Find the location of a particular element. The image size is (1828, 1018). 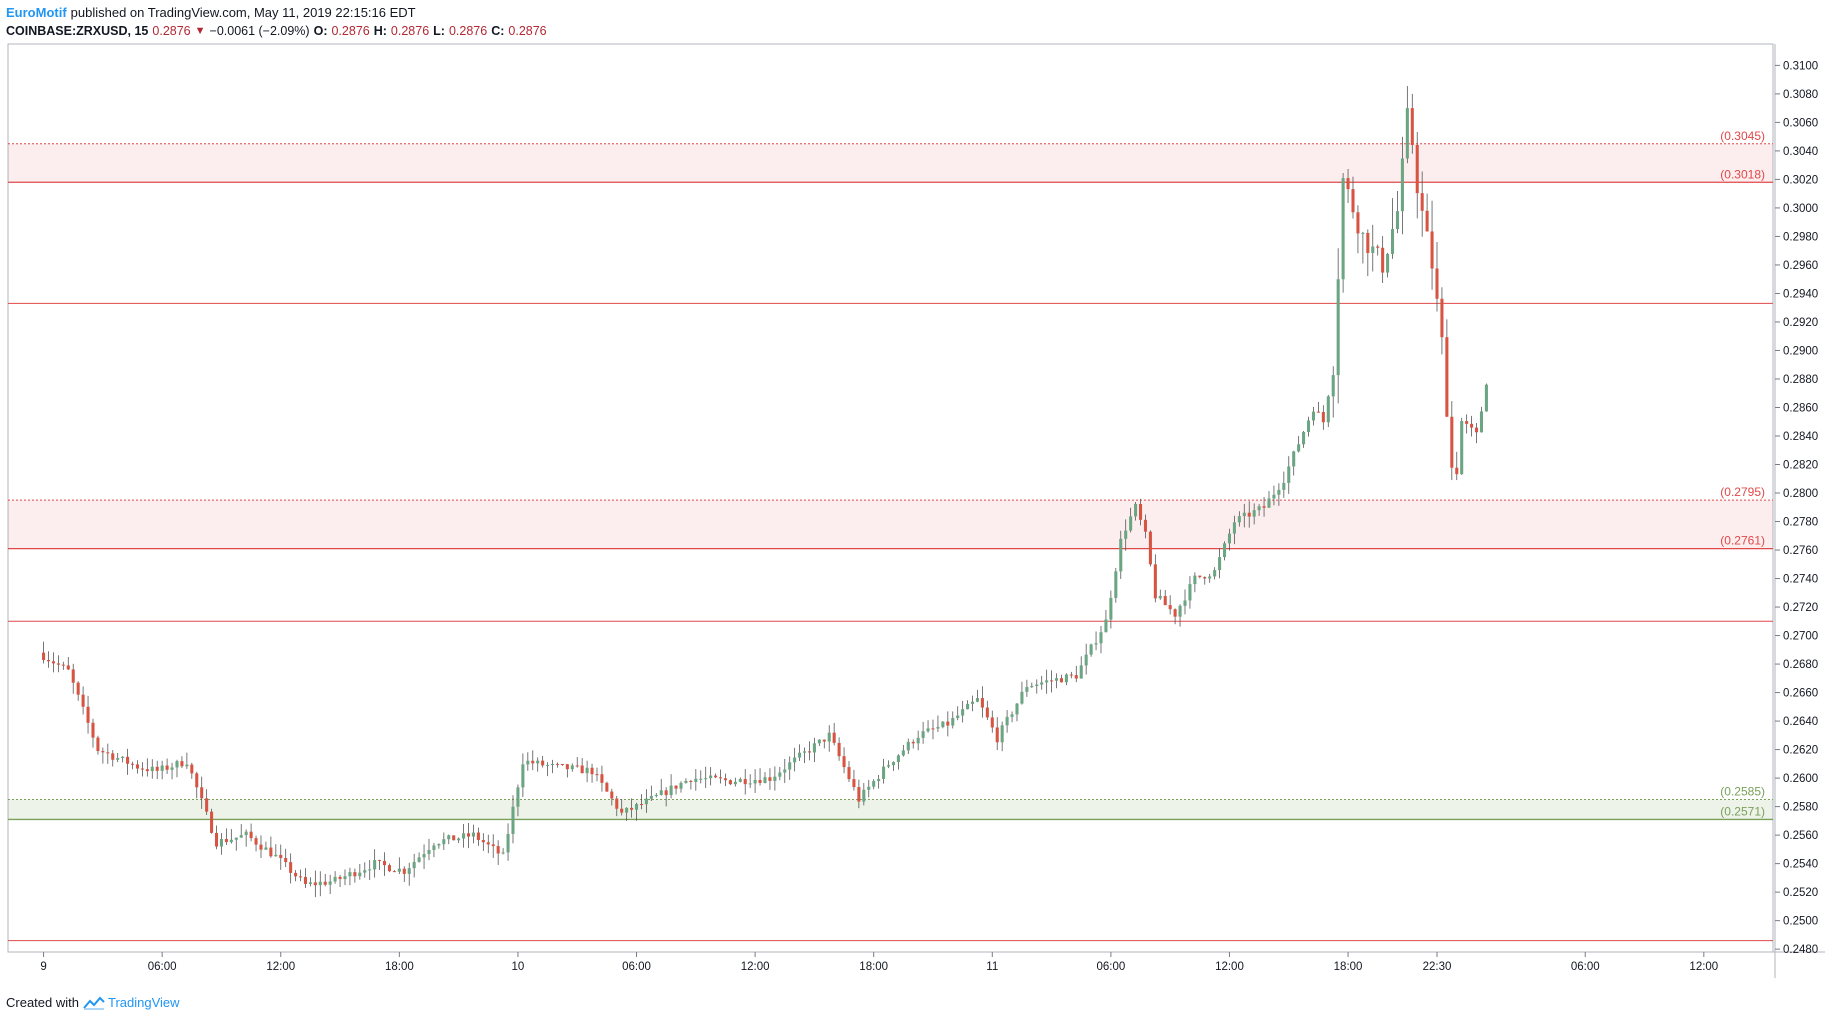

zone-label: (0.3018) is located at coordinates (1742, 174).